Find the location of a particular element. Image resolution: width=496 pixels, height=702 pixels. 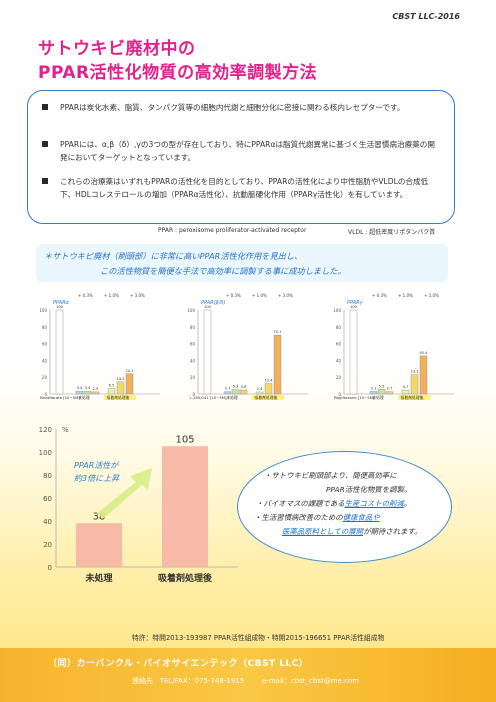

ellipse-line-2: PPAR活性化物質を調製。 is located at coordinates (369, 489).